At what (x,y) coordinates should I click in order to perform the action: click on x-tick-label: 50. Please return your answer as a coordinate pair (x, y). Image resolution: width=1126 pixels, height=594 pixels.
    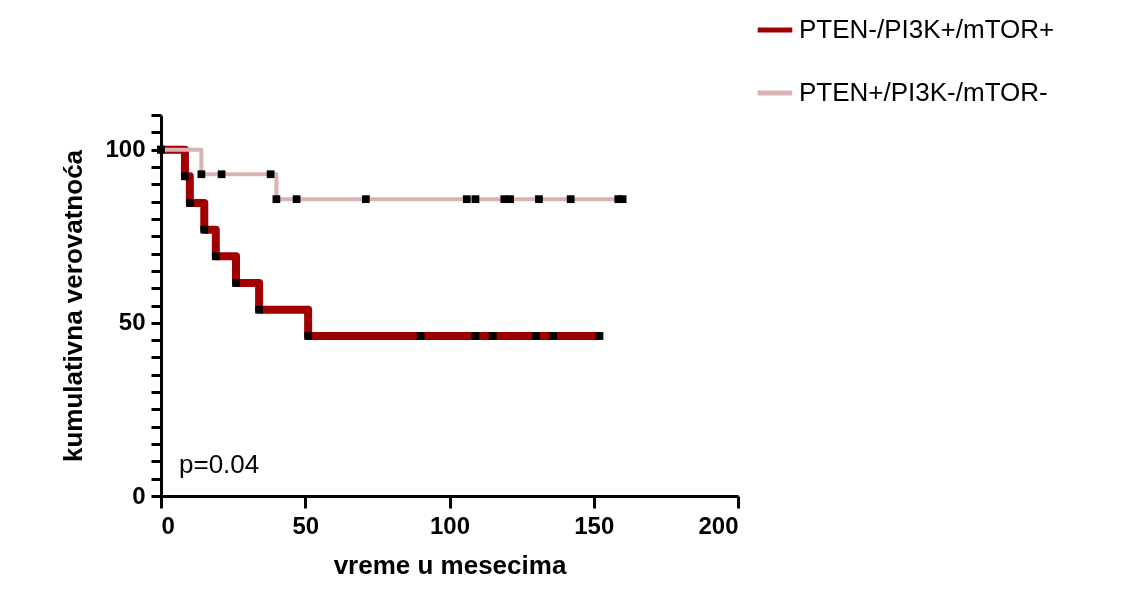
    Looking at the image, I should click on (306, 525).